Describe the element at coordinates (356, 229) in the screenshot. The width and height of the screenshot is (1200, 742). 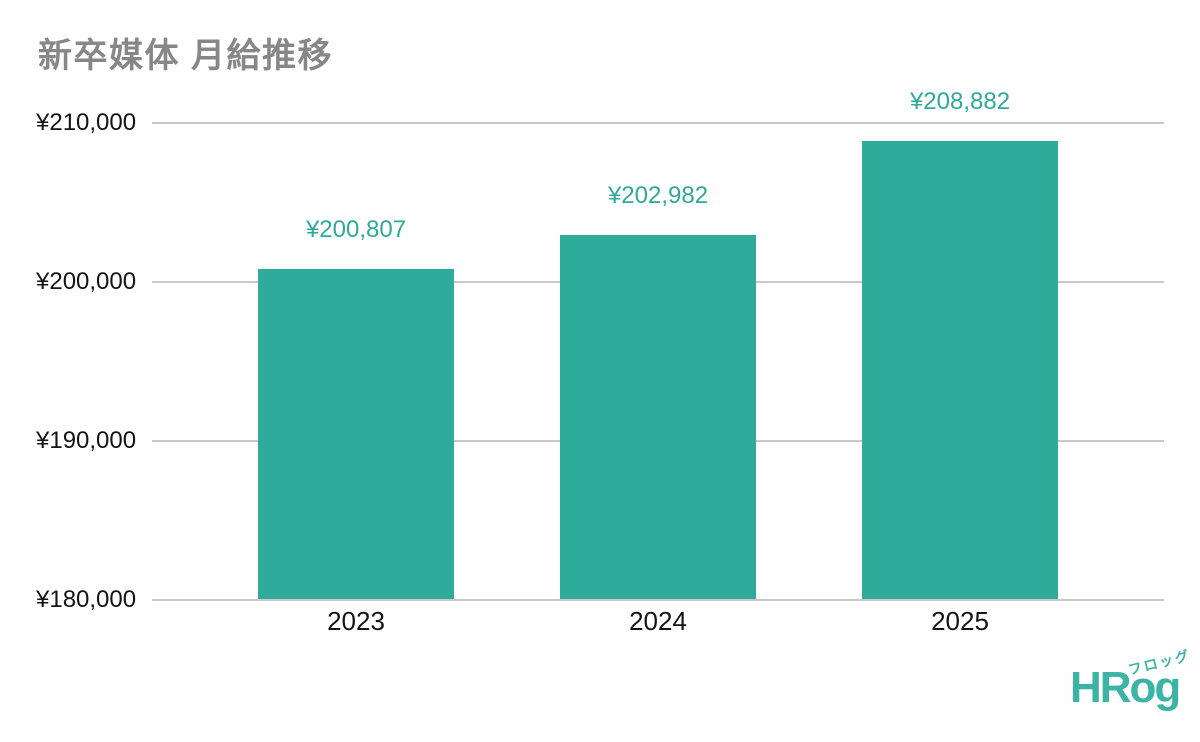
I see `bar-value-label-2023: ¥200,807` at that location.